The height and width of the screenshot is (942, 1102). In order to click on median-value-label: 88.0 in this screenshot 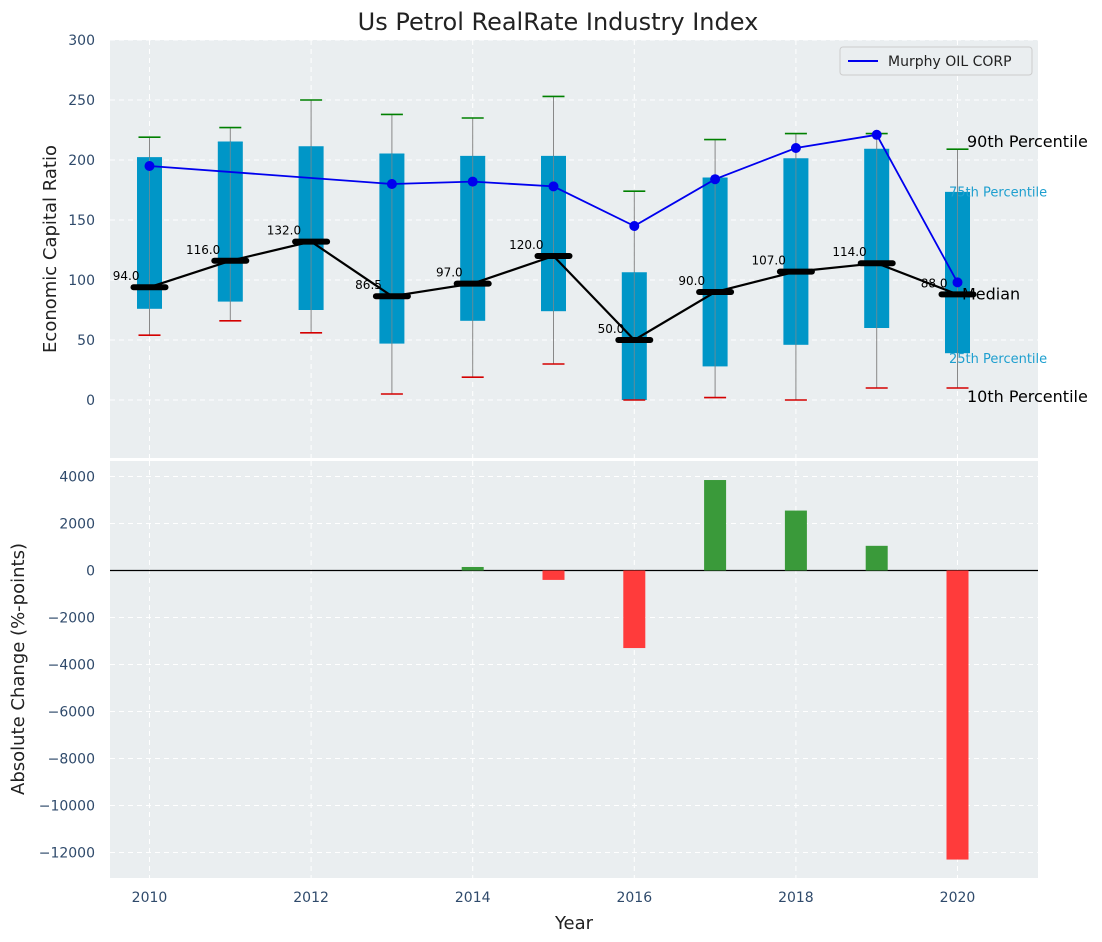, I will do `click(934, 283)`.